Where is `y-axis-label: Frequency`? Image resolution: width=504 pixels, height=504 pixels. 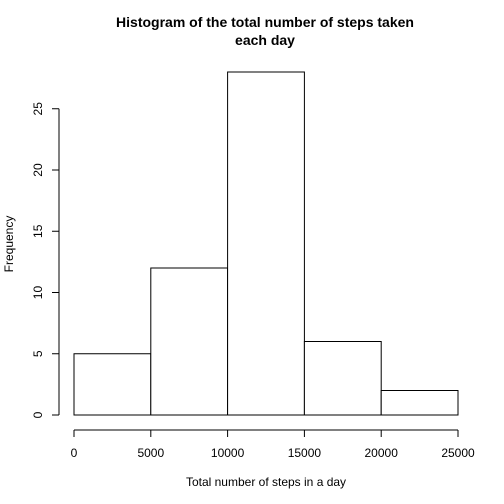 y-axis-label: Frequency is located at coordinates (9, 244).